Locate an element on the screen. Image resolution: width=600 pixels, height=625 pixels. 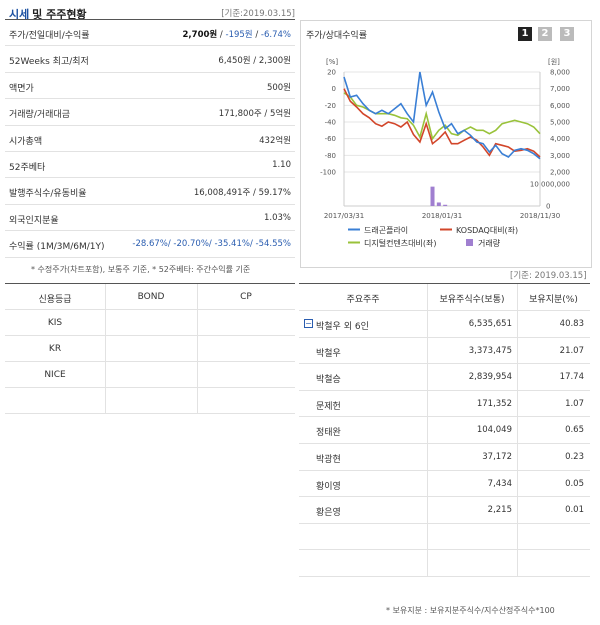
holder-name: 황이영 is located at coordinates (328, 486).